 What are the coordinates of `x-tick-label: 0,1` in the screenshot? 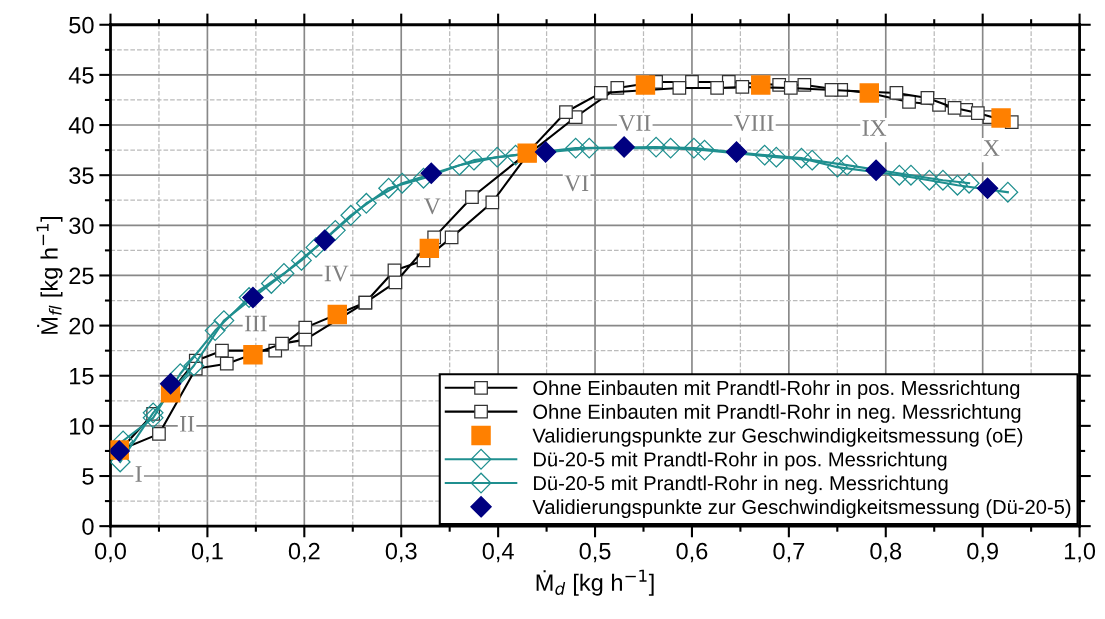 It's located at (207, 552).